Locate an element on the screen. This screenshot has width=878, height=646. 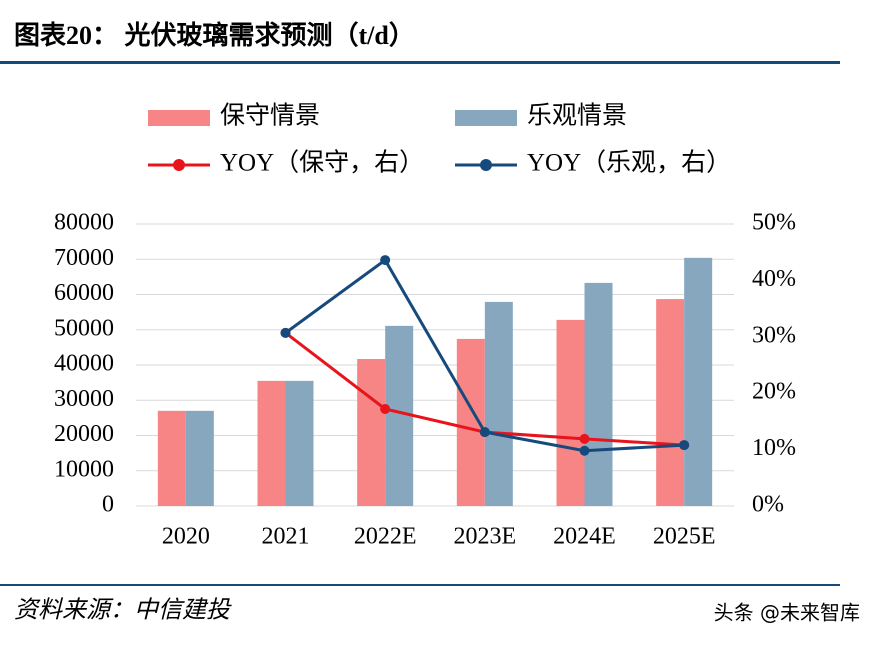
x-tick-label: 2020 is located at coordinates (186, 537).